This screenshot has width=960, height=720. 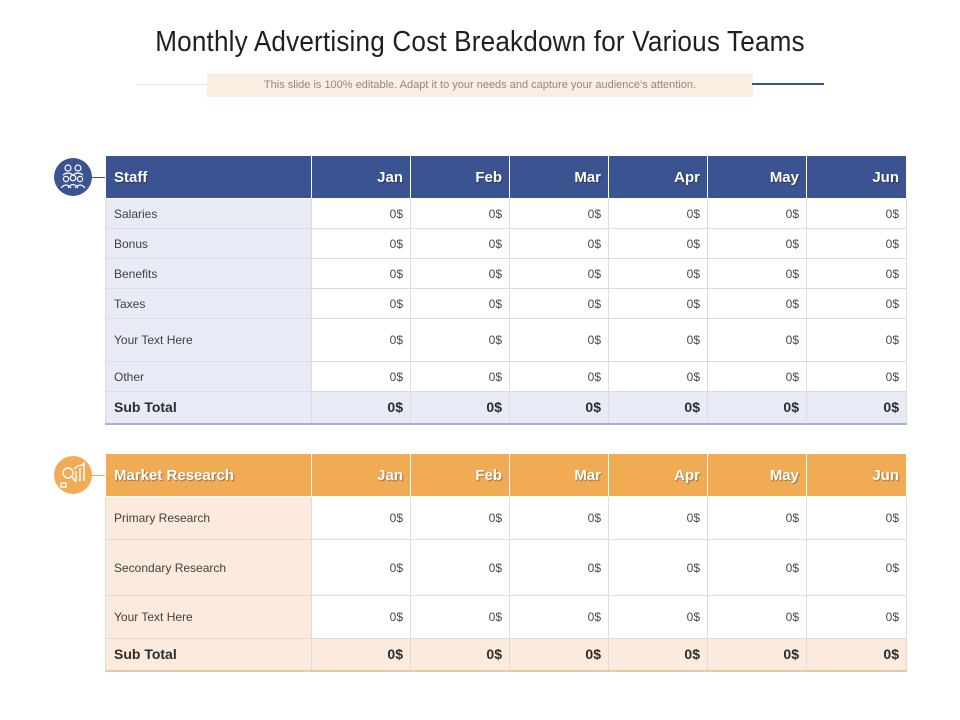 What do you see at coordinates (460, 475) in the screenshot?
I see `mr-header-feb: Feb` at bounding box center [460, 475].